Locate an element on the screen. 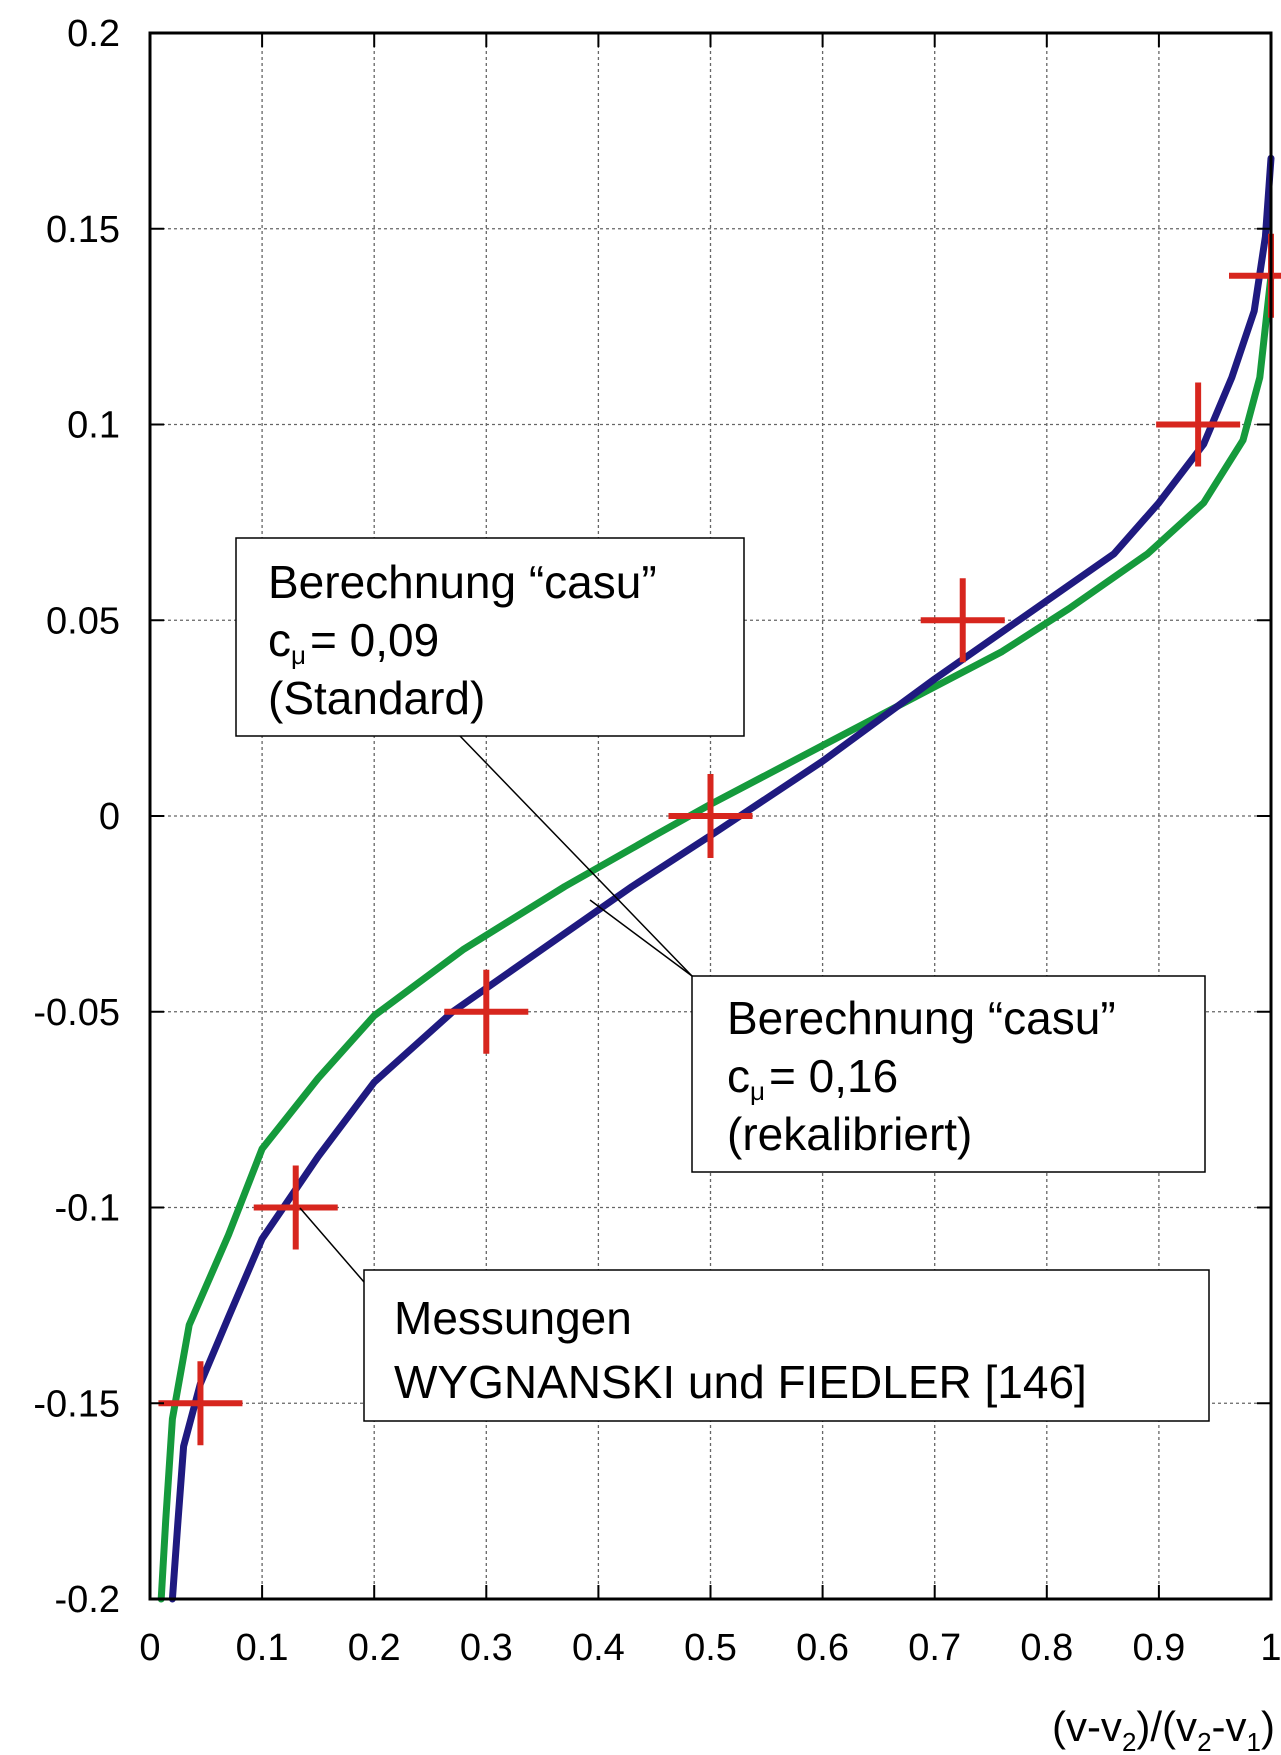 Image resolution: width=1281 pixels, height=1755 pixels. y-tick-label: -0.2 is located at coordinates (87, 1600).